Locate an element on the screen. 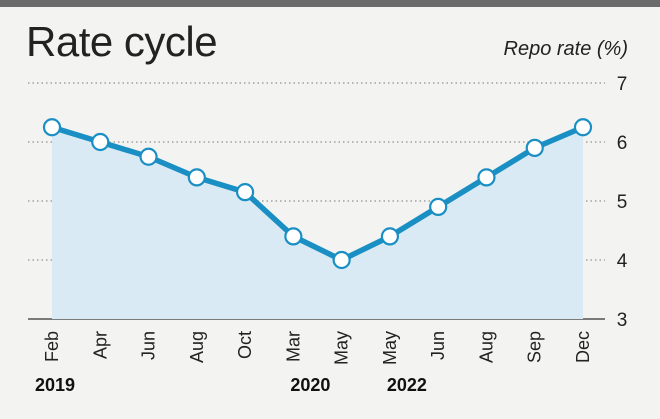 The height and width of the screenshot is (419, 660). year-label: 2020 is located at coordinates (310, 385).